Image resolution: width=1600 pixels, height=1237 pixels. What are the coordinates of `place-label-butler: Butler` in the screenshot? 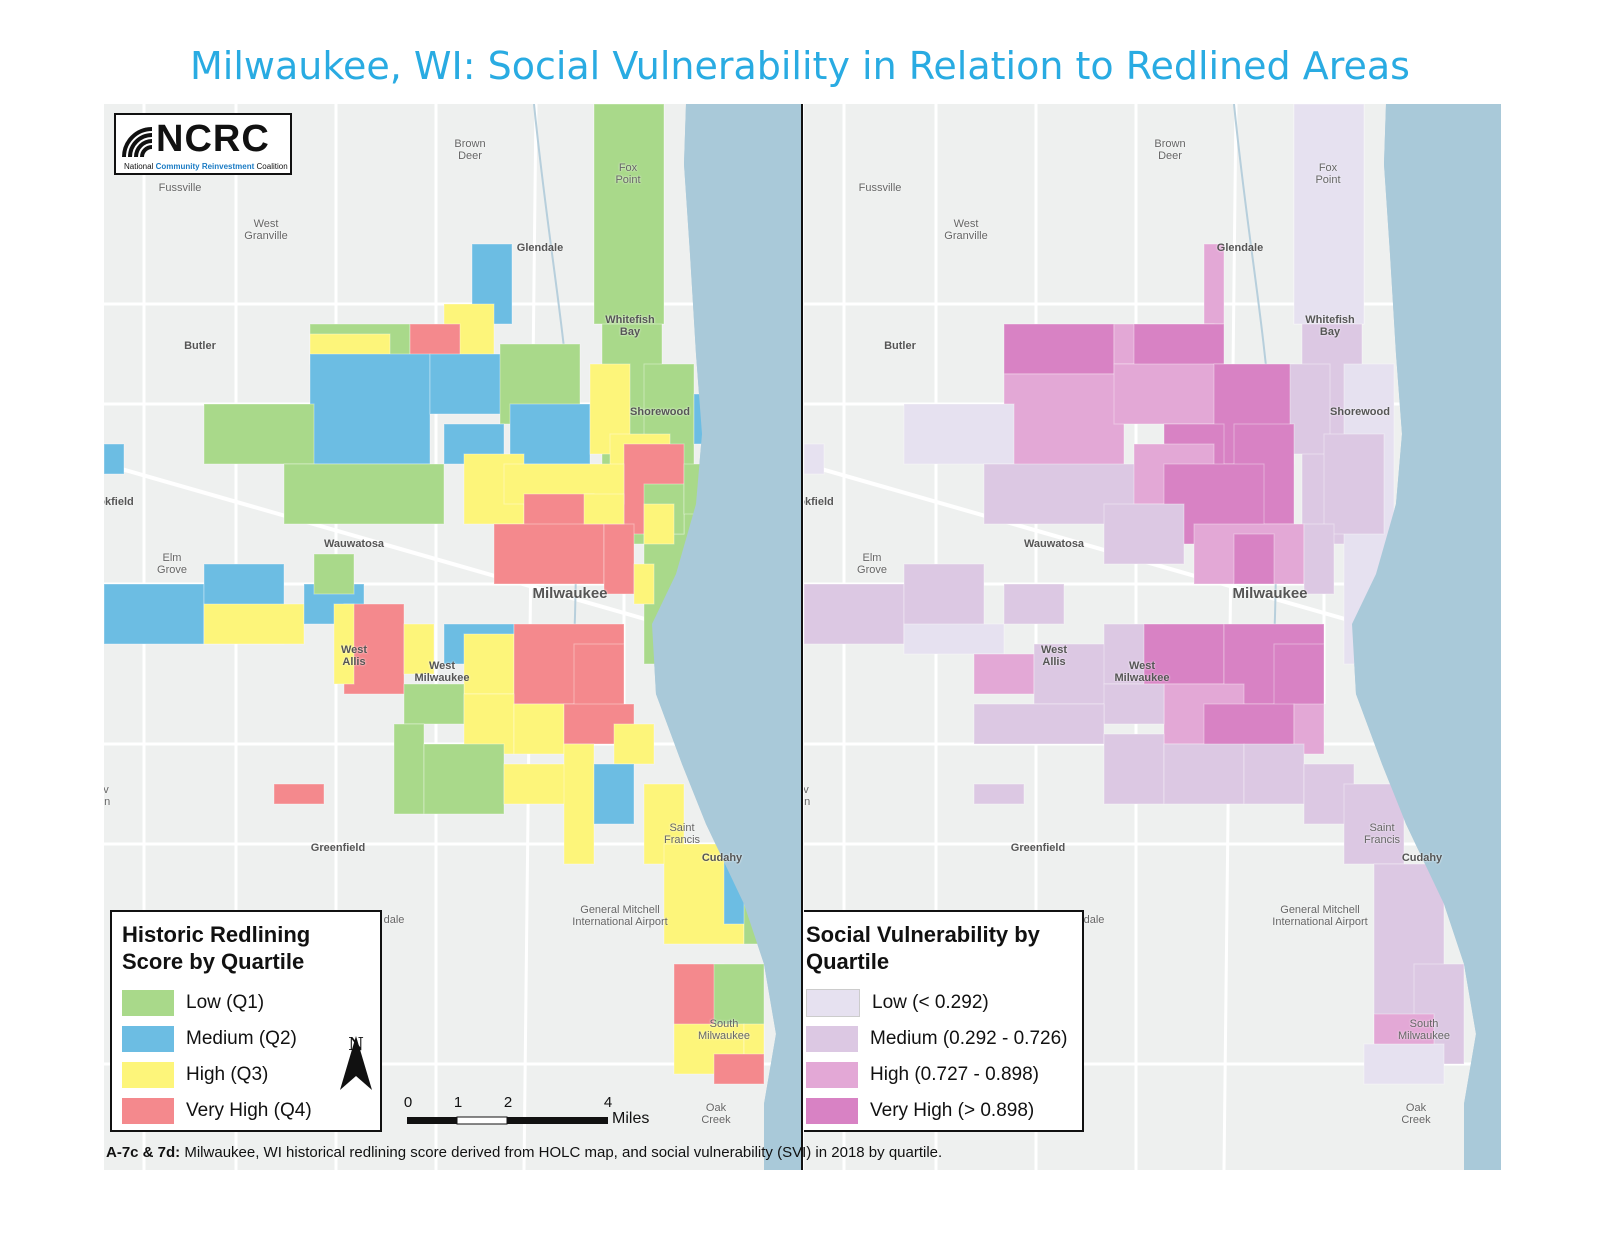 It's located at (200, 346).